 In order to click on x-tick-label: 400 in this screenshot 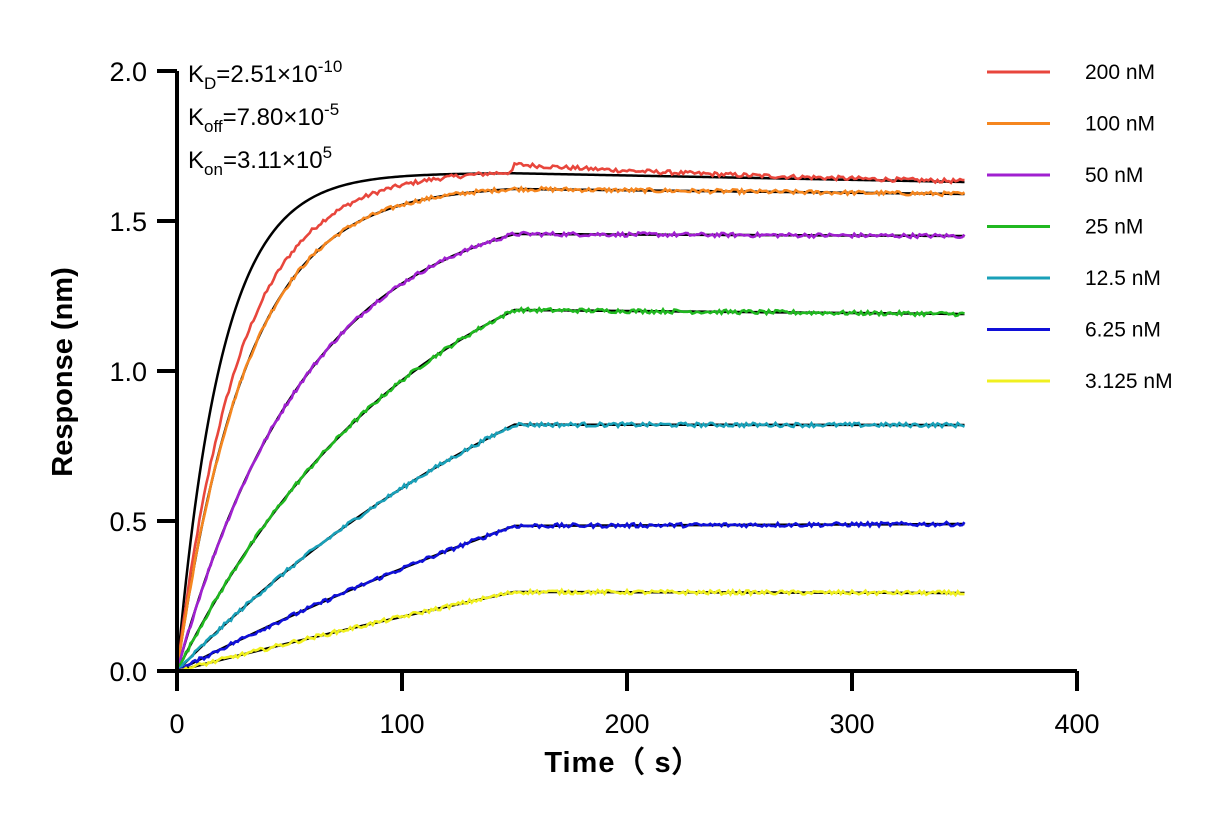, I will do `click(1076, 724)`.